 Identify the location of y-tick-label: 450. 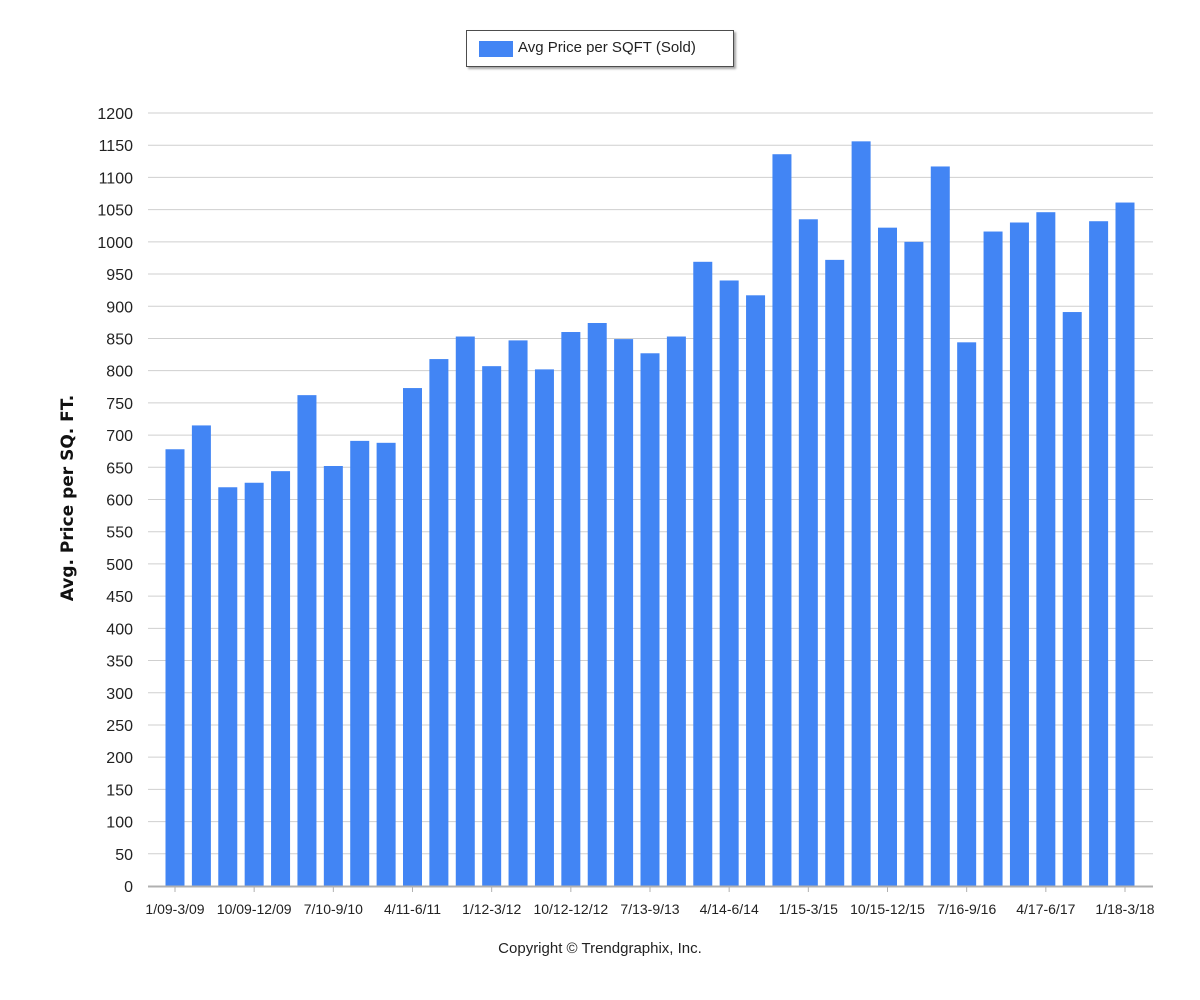
(119, 597).